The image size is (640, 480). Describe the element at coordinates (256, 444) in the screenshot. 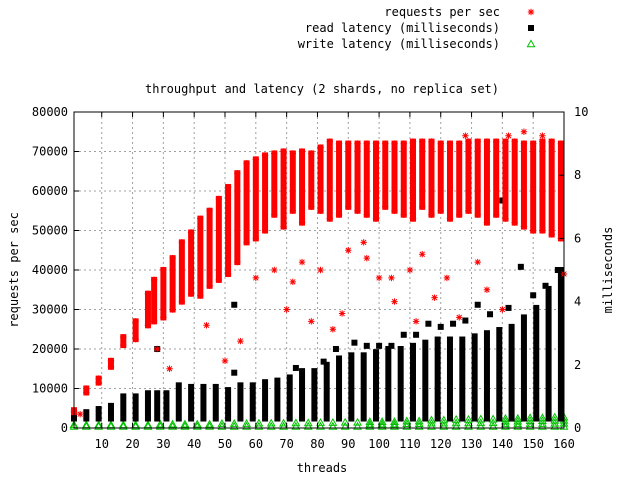

I see `x-tick-label: 60` at that location.